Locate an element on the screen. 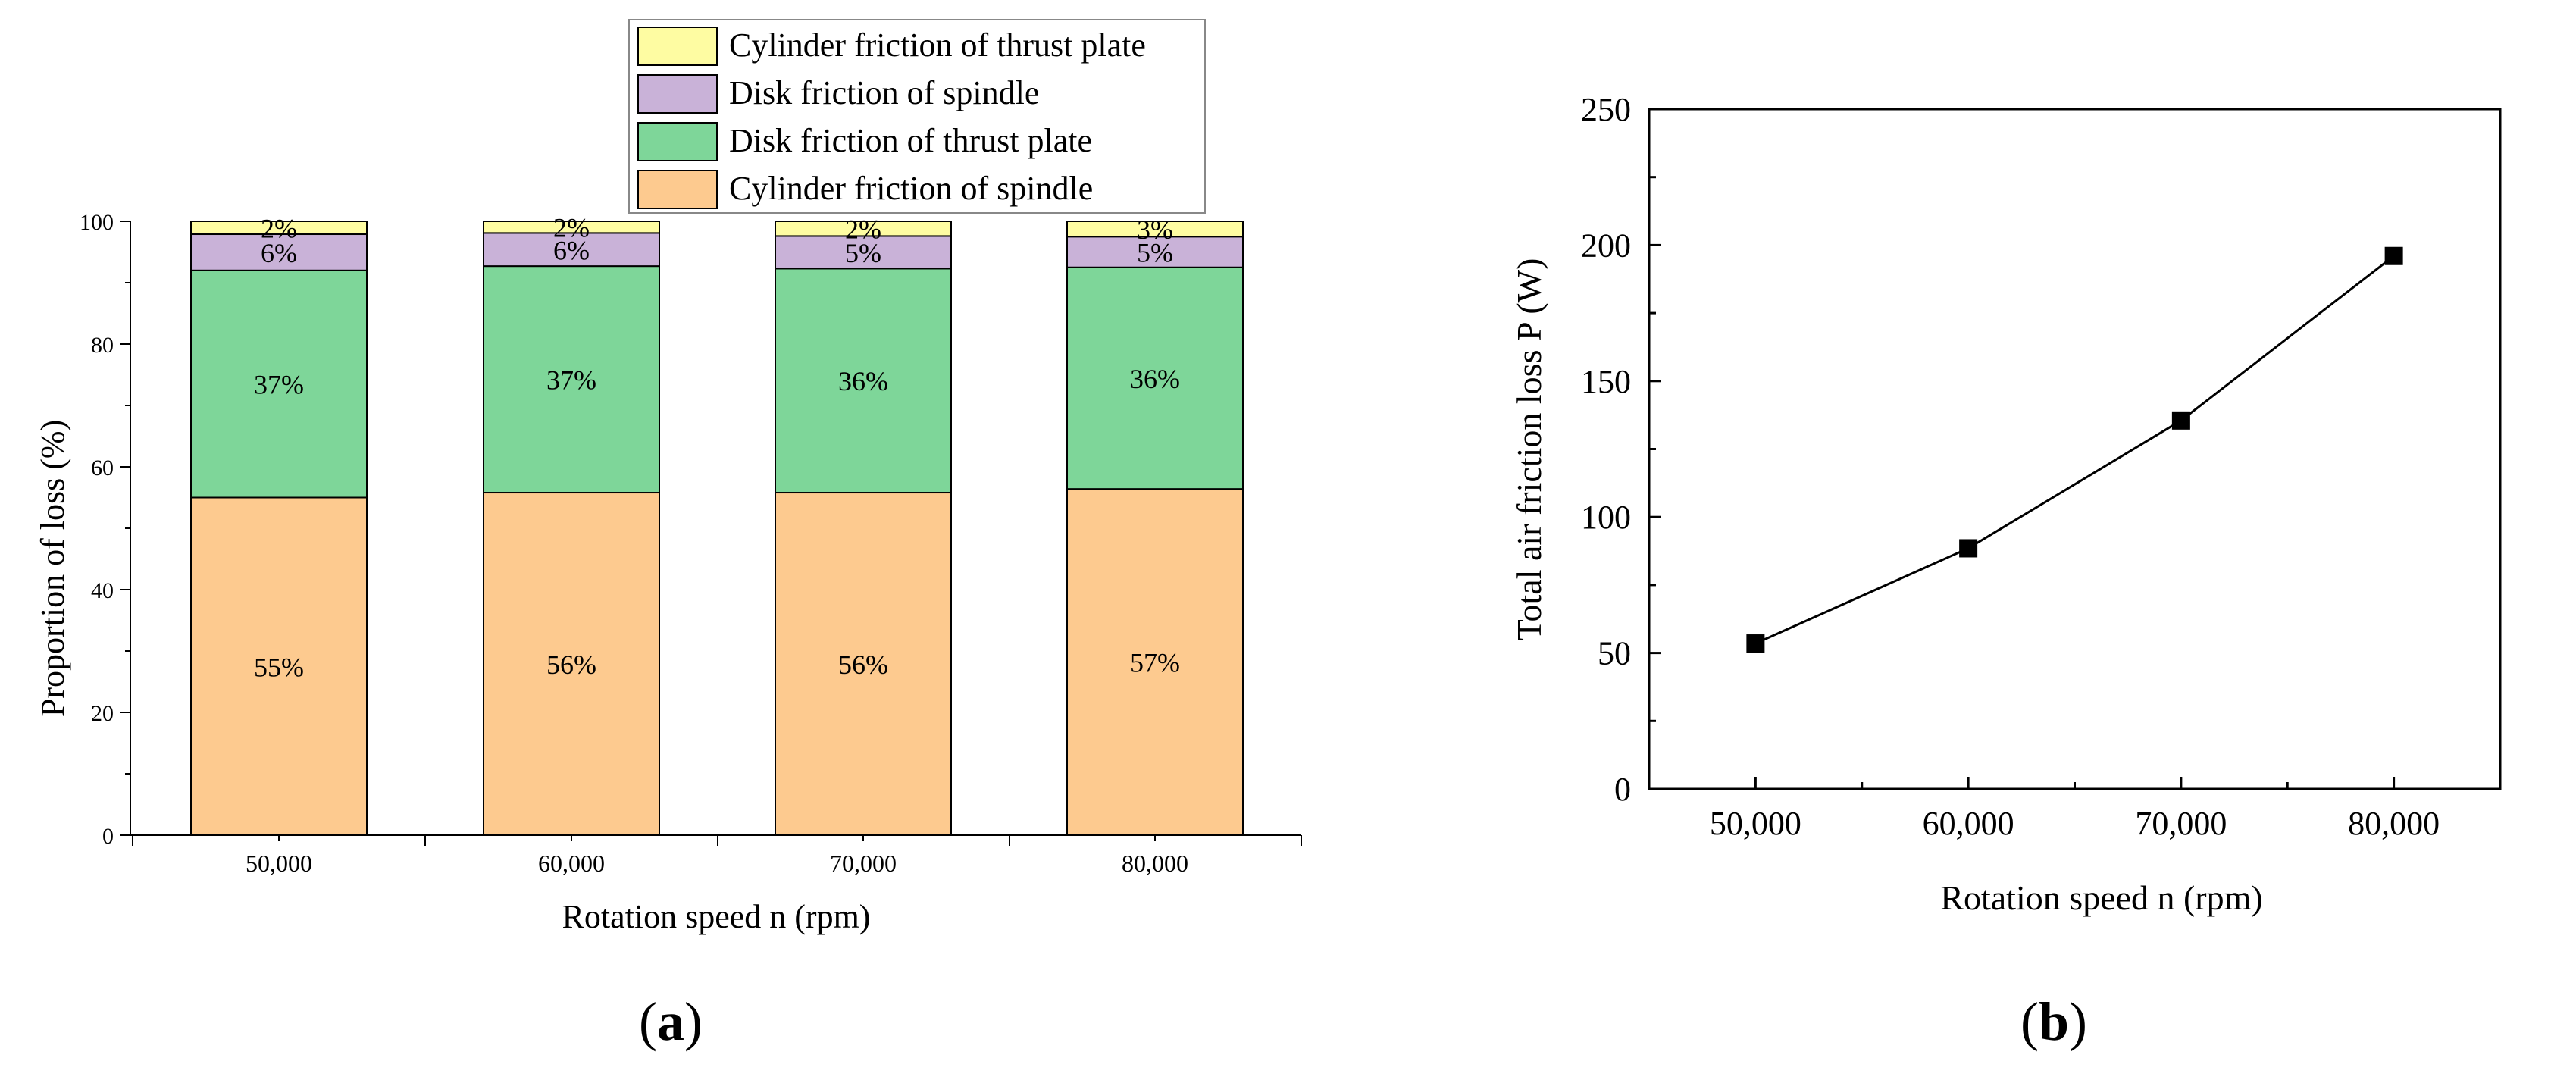 The height and width of the screenshot is (1083, 2576). y-tick-label-a: 80 is located at coordinates (102, 345).